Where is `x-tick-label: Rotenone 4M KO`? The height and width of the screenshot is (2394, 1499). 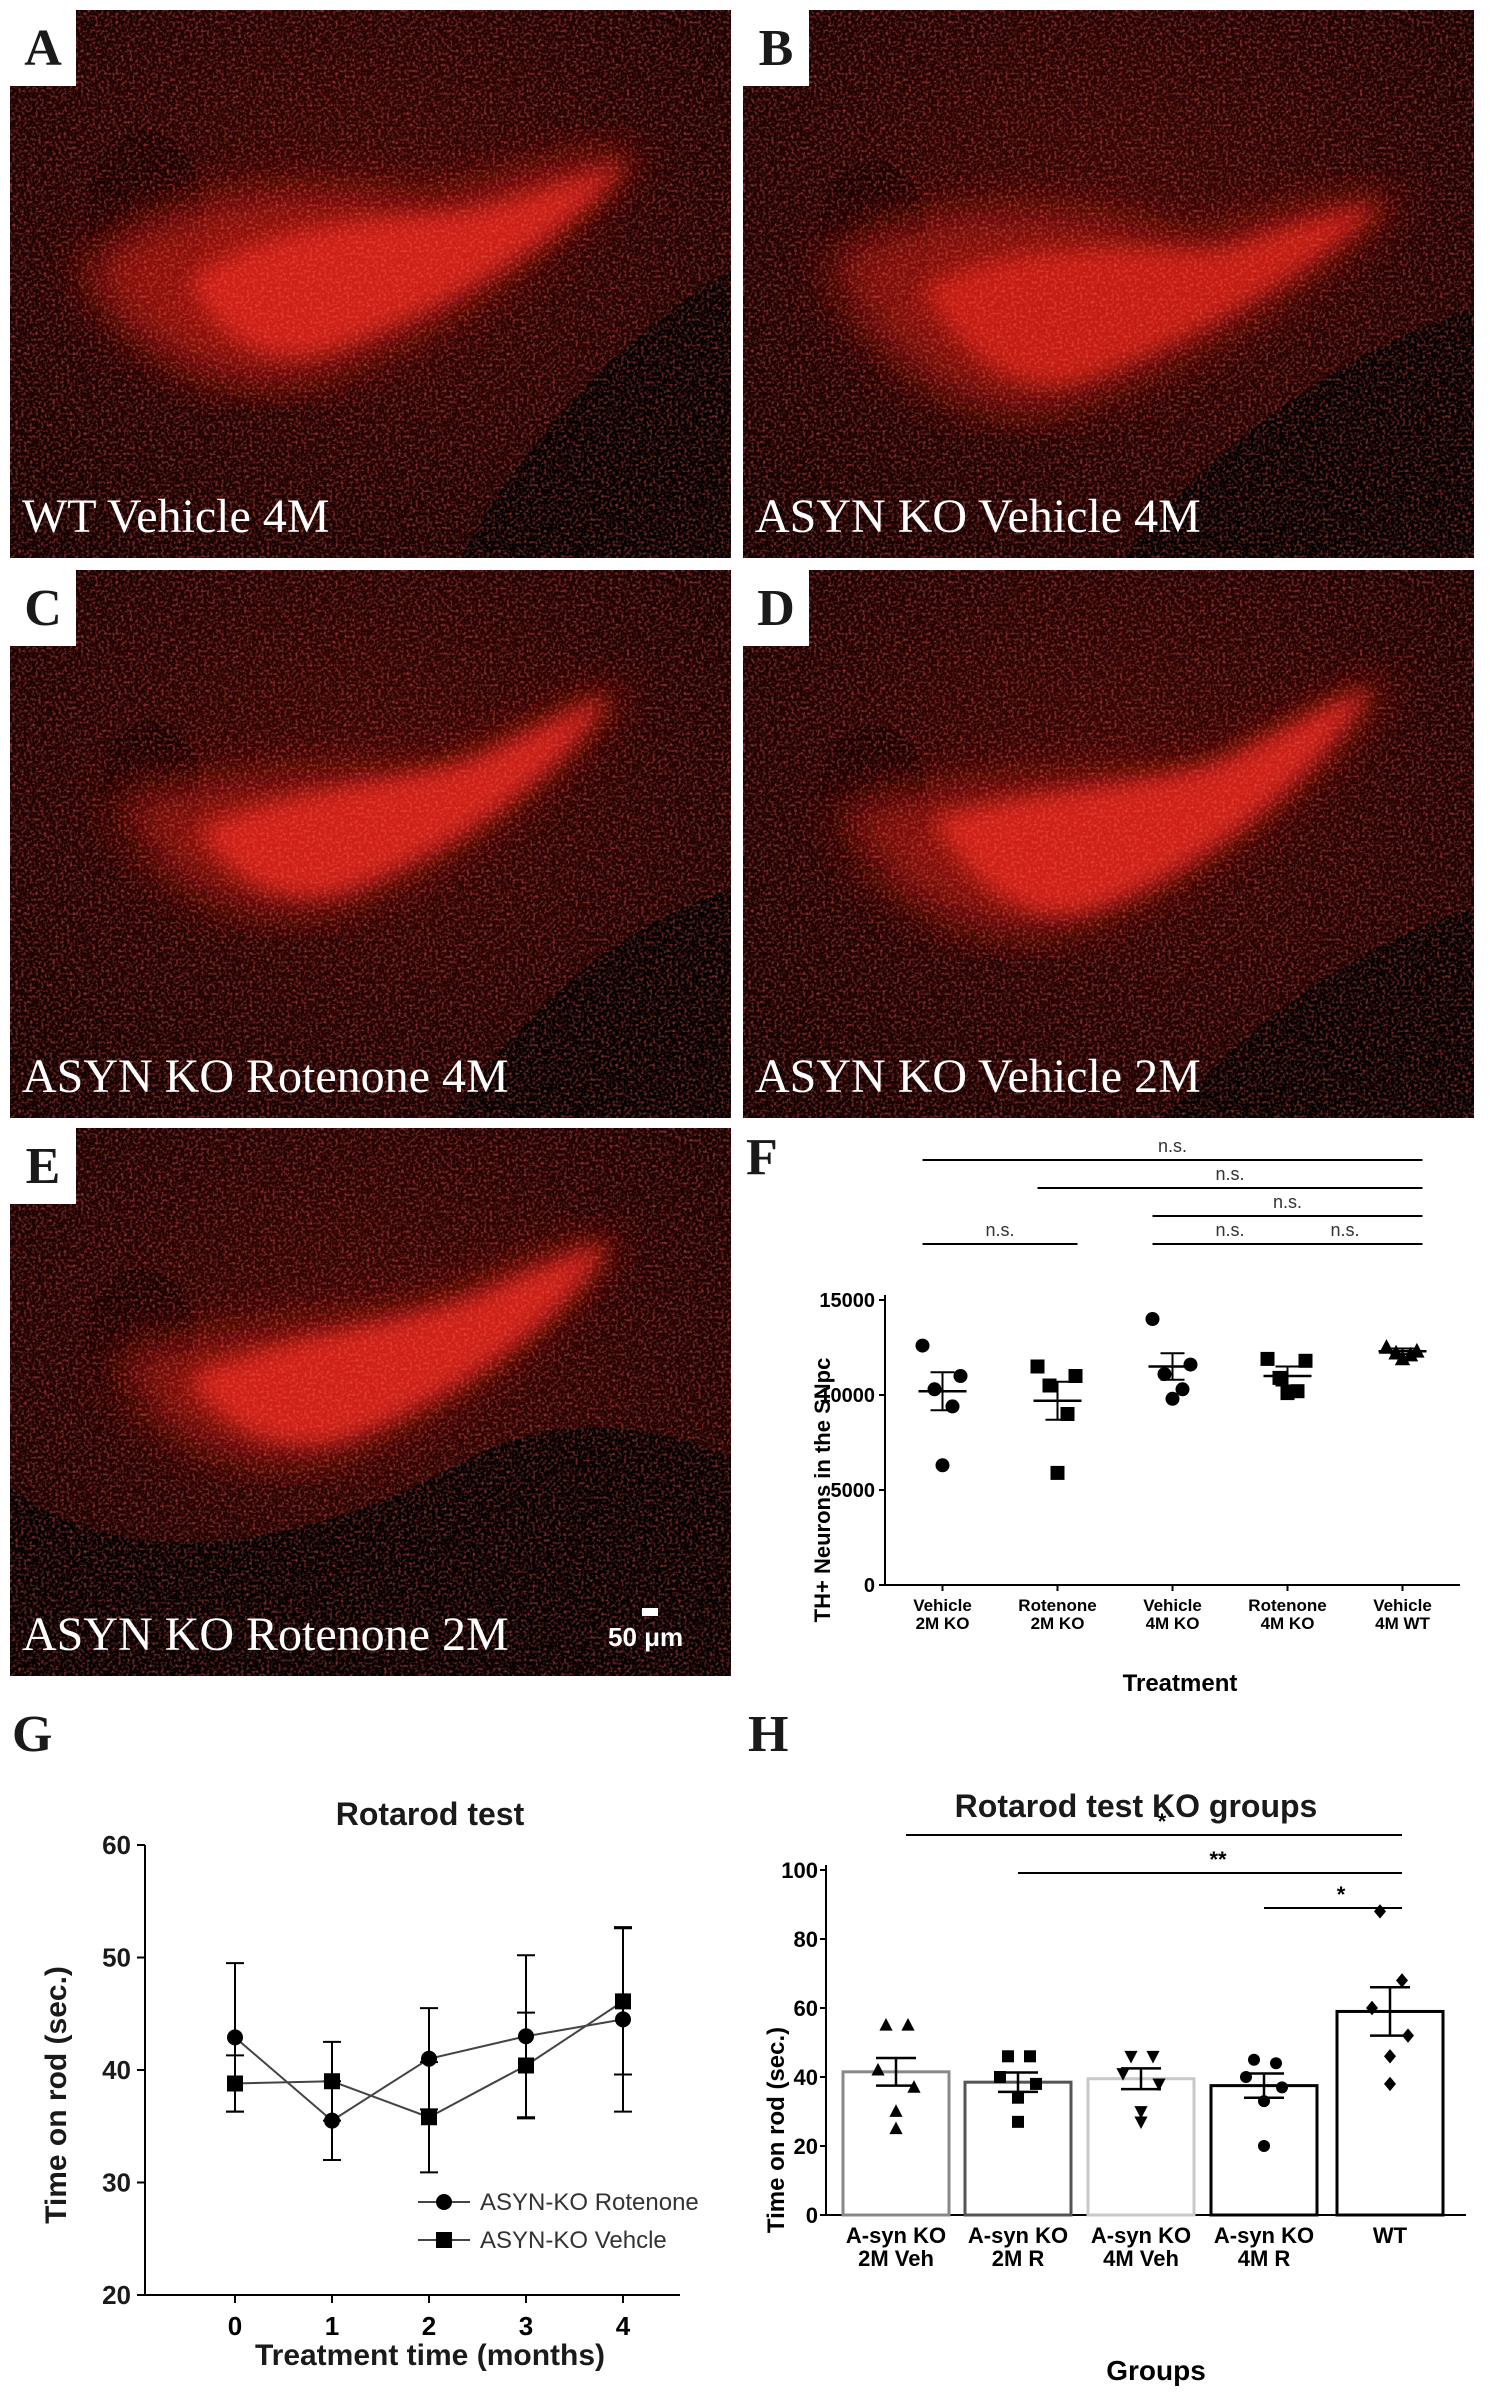
x-tick-label: Rotenone 4M KO is located at coordinates (1287, 1614).